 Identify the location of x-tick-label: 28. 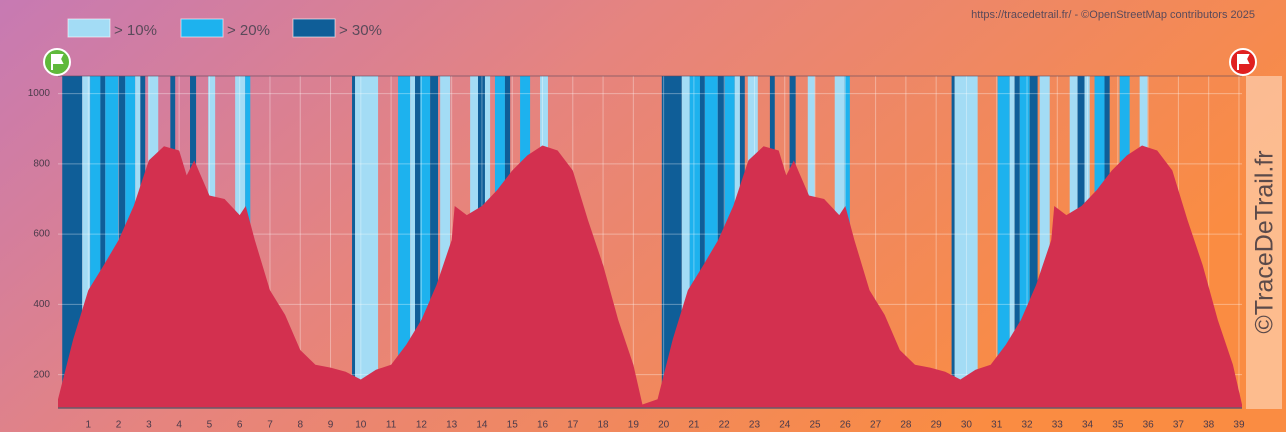
(906, 425).